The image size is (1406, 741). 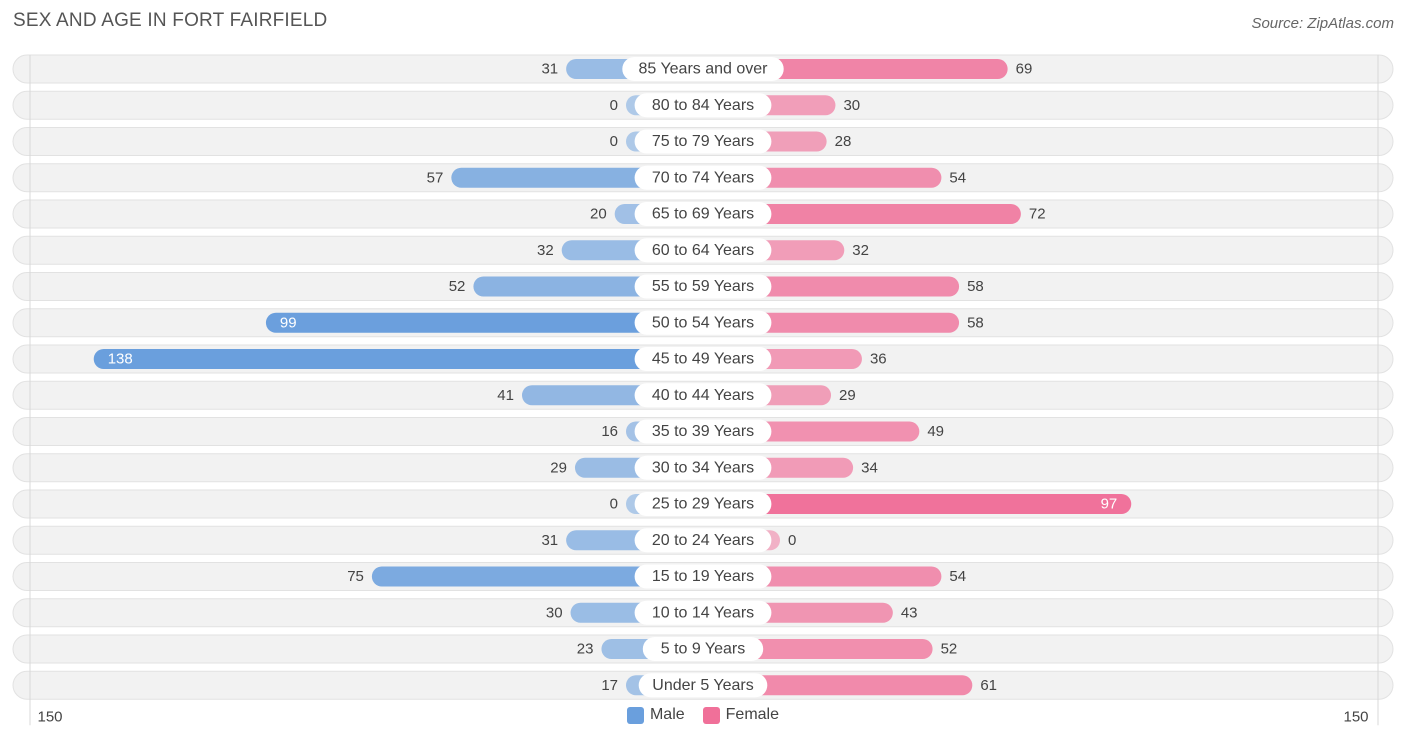 I want to click on category-label: 75 to 79 Years, so click(x=703, y=141).